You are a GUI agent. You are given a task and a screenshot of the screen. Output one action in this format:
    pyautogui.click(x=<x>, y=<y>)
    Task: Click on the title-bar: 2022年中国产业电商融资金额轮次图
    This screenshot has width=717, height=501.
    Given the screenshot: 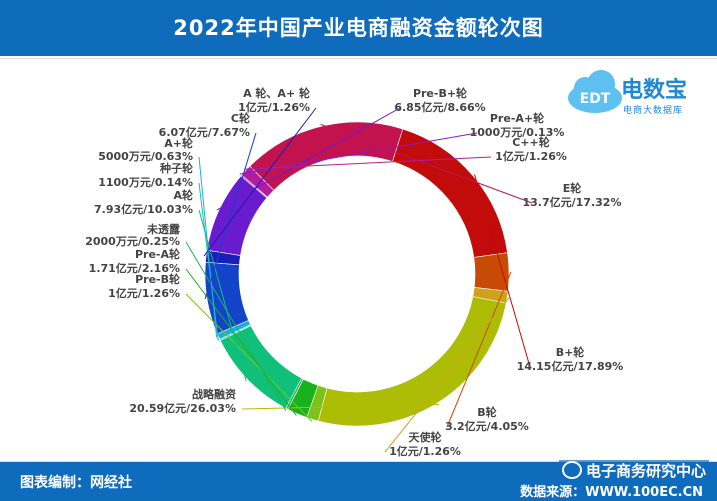 What is the action you would take?
    pyautogui.click(x=358, y=28)
    